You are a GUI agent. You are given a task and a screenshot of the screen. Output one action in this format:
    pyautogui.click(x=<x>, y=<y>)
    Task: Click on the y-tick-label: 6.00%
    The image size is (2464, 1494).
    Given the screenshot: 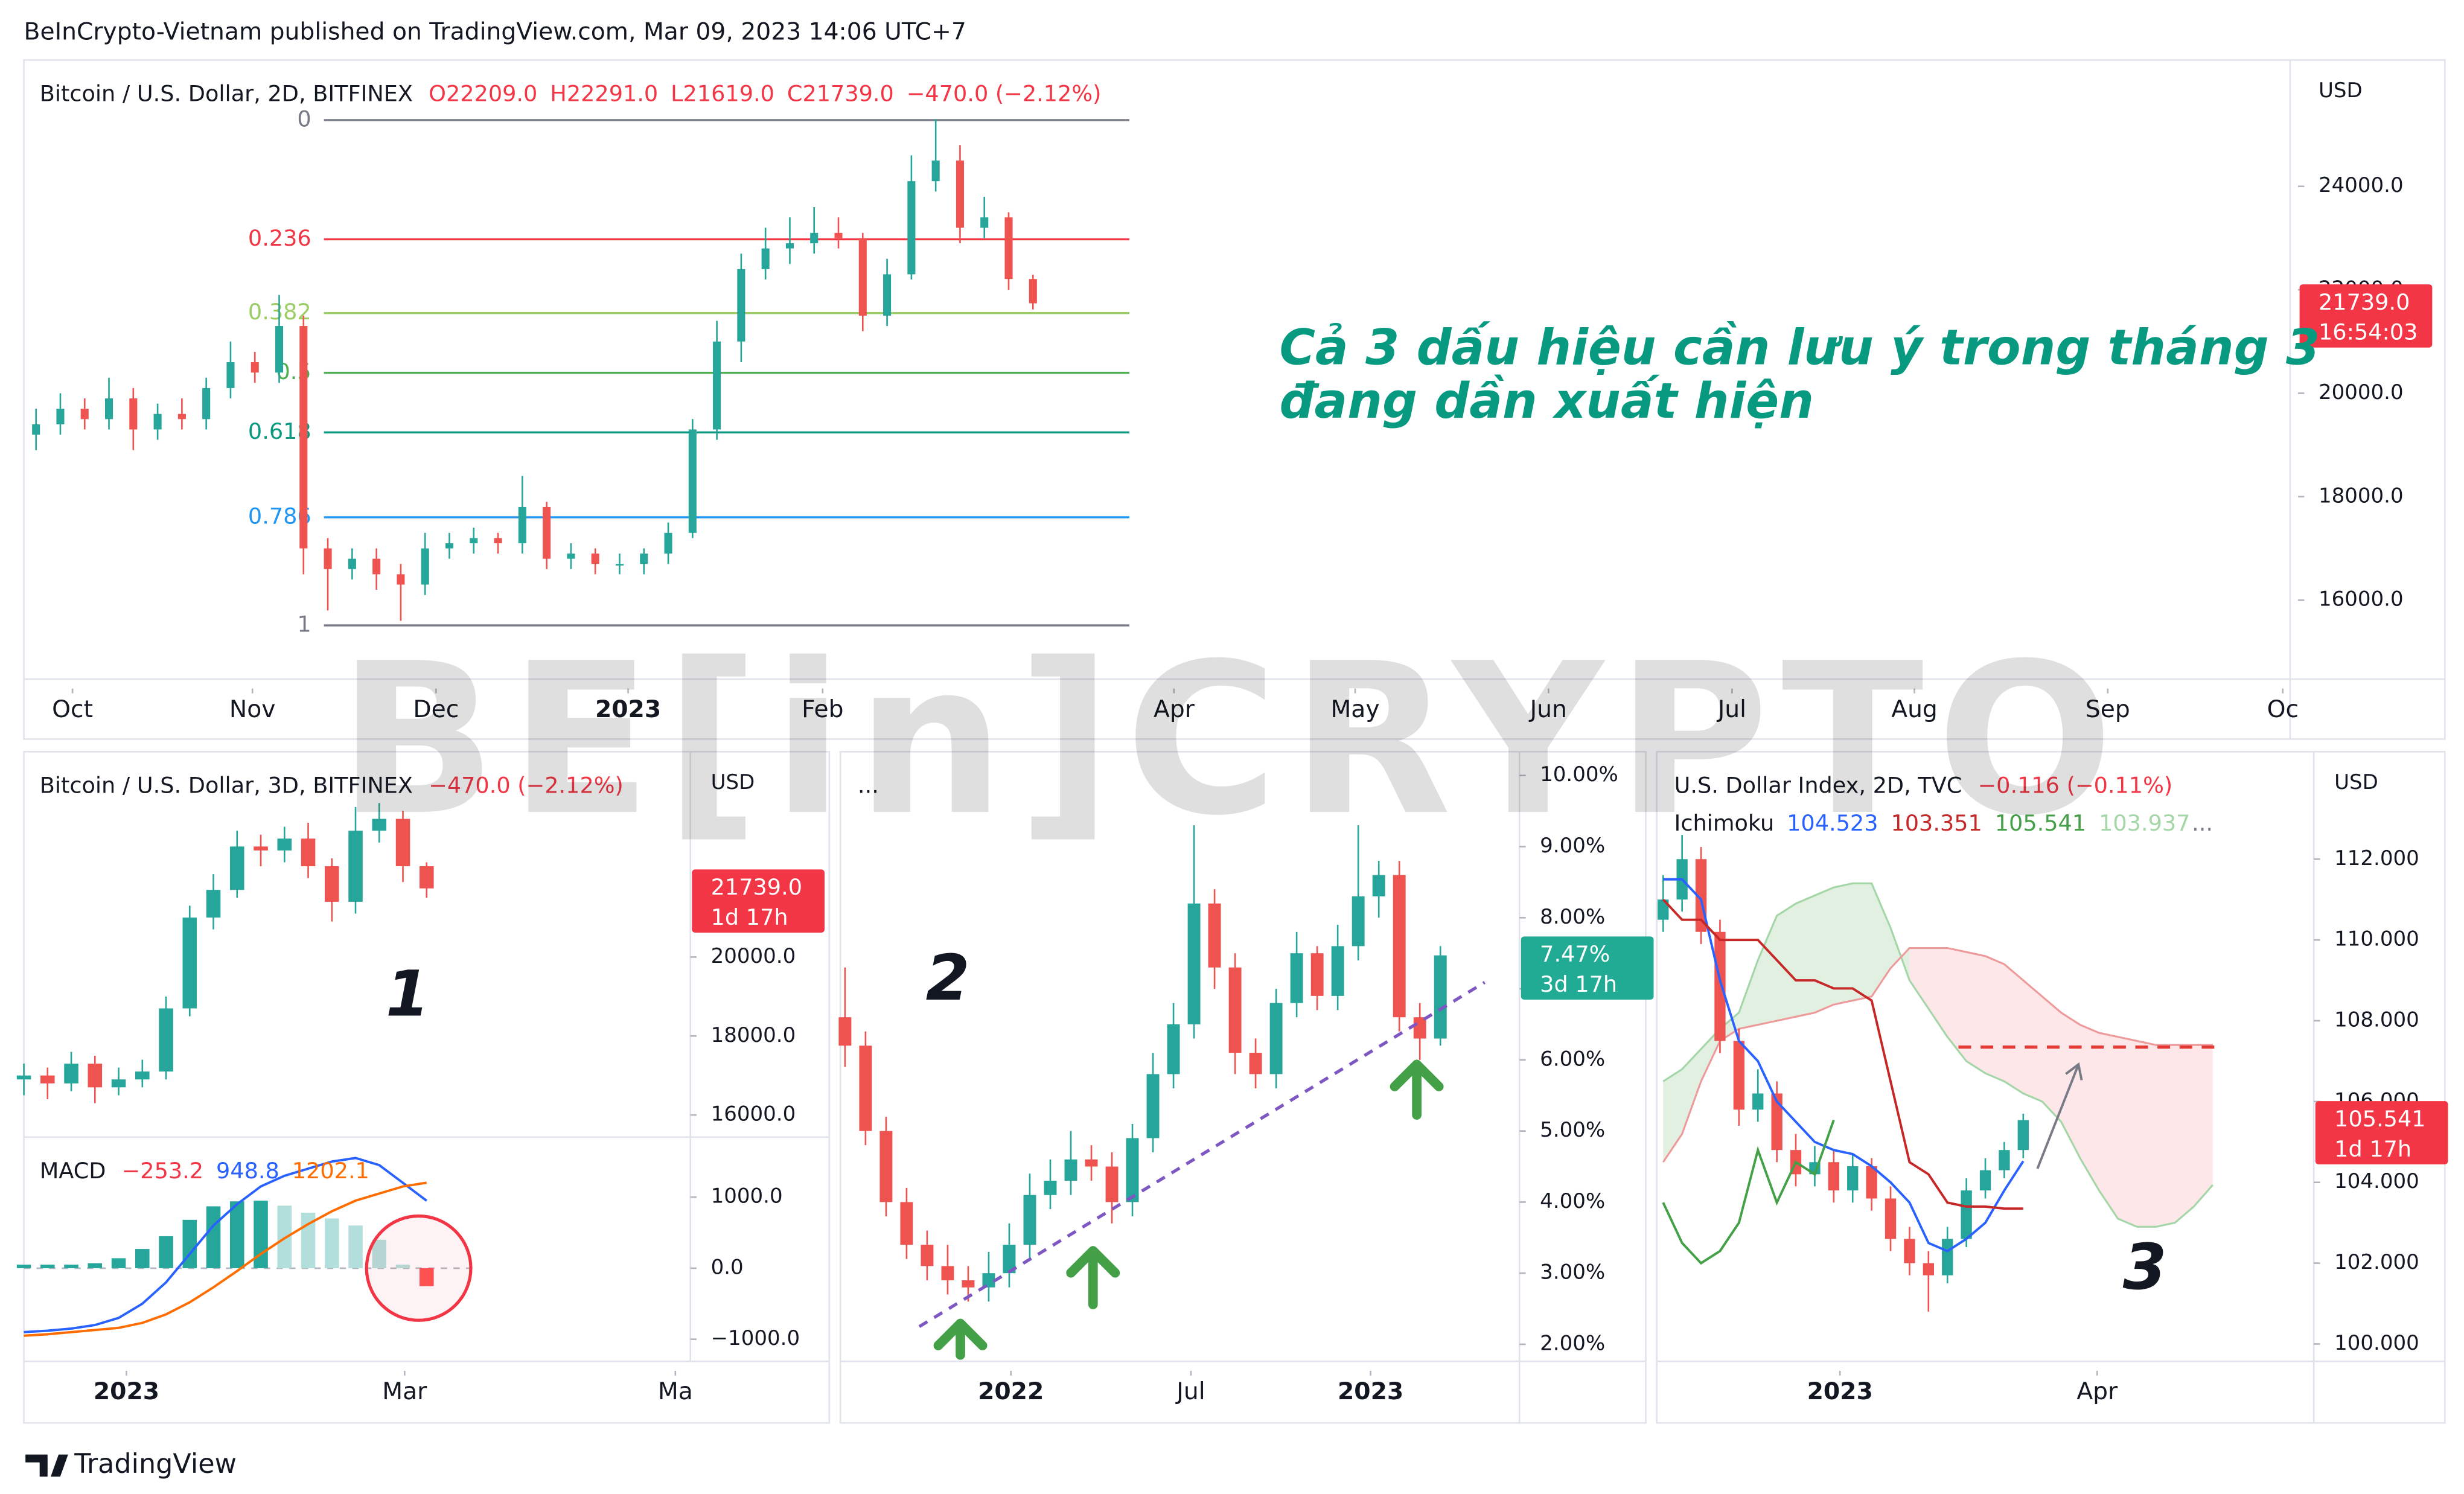 What is the action you would take?
    pyautogui.click(x=1572, y=1059)
    